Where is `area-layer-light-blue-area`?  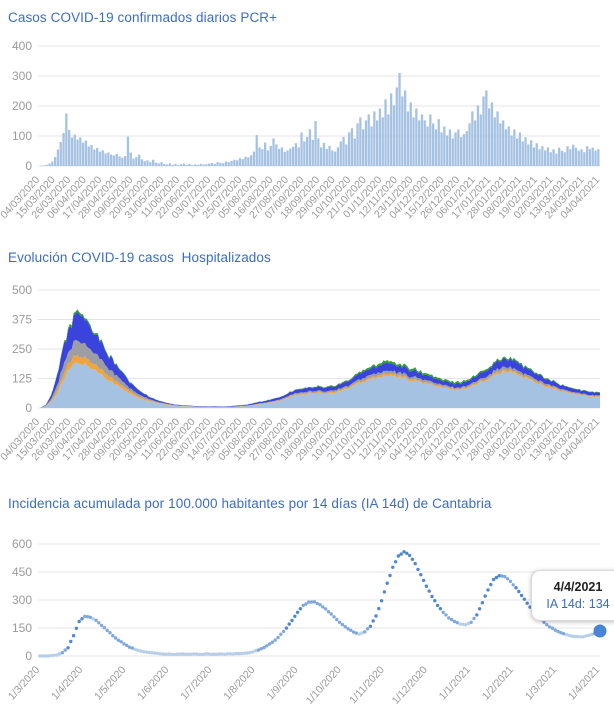
area-layer-light-blue-area is located at coordinates (320, 385).